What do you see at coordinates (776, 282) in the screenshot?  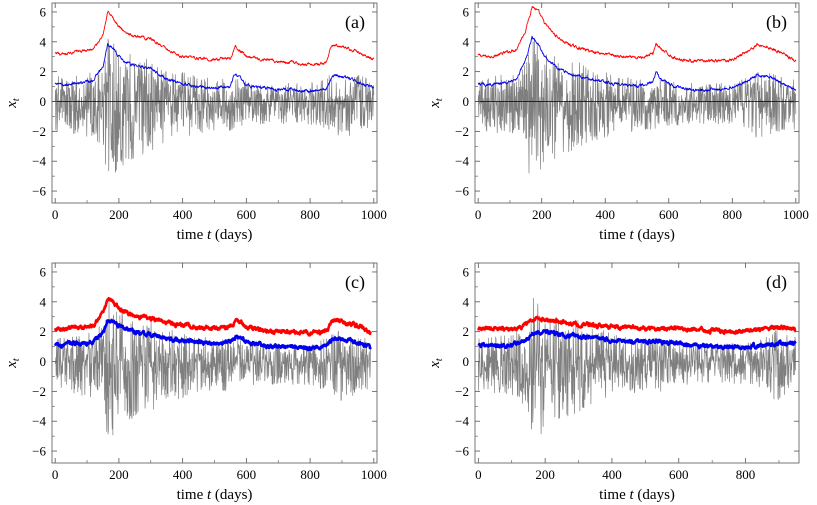 I see `panel-label: (d)` at bounding box center [776, 282].